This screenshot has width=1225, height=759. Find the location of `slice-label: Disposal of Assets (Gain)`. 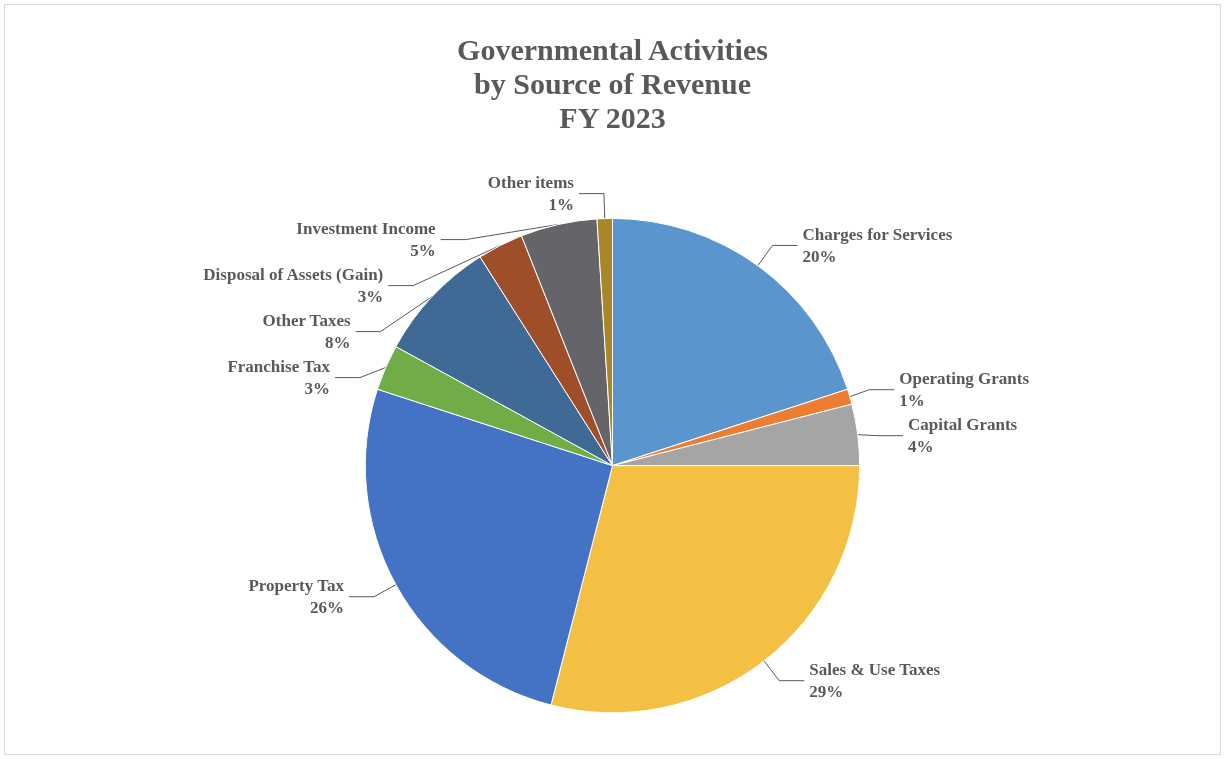

slice-label: Disposal of Assets (Gain) is located at coordinates (293, 275).